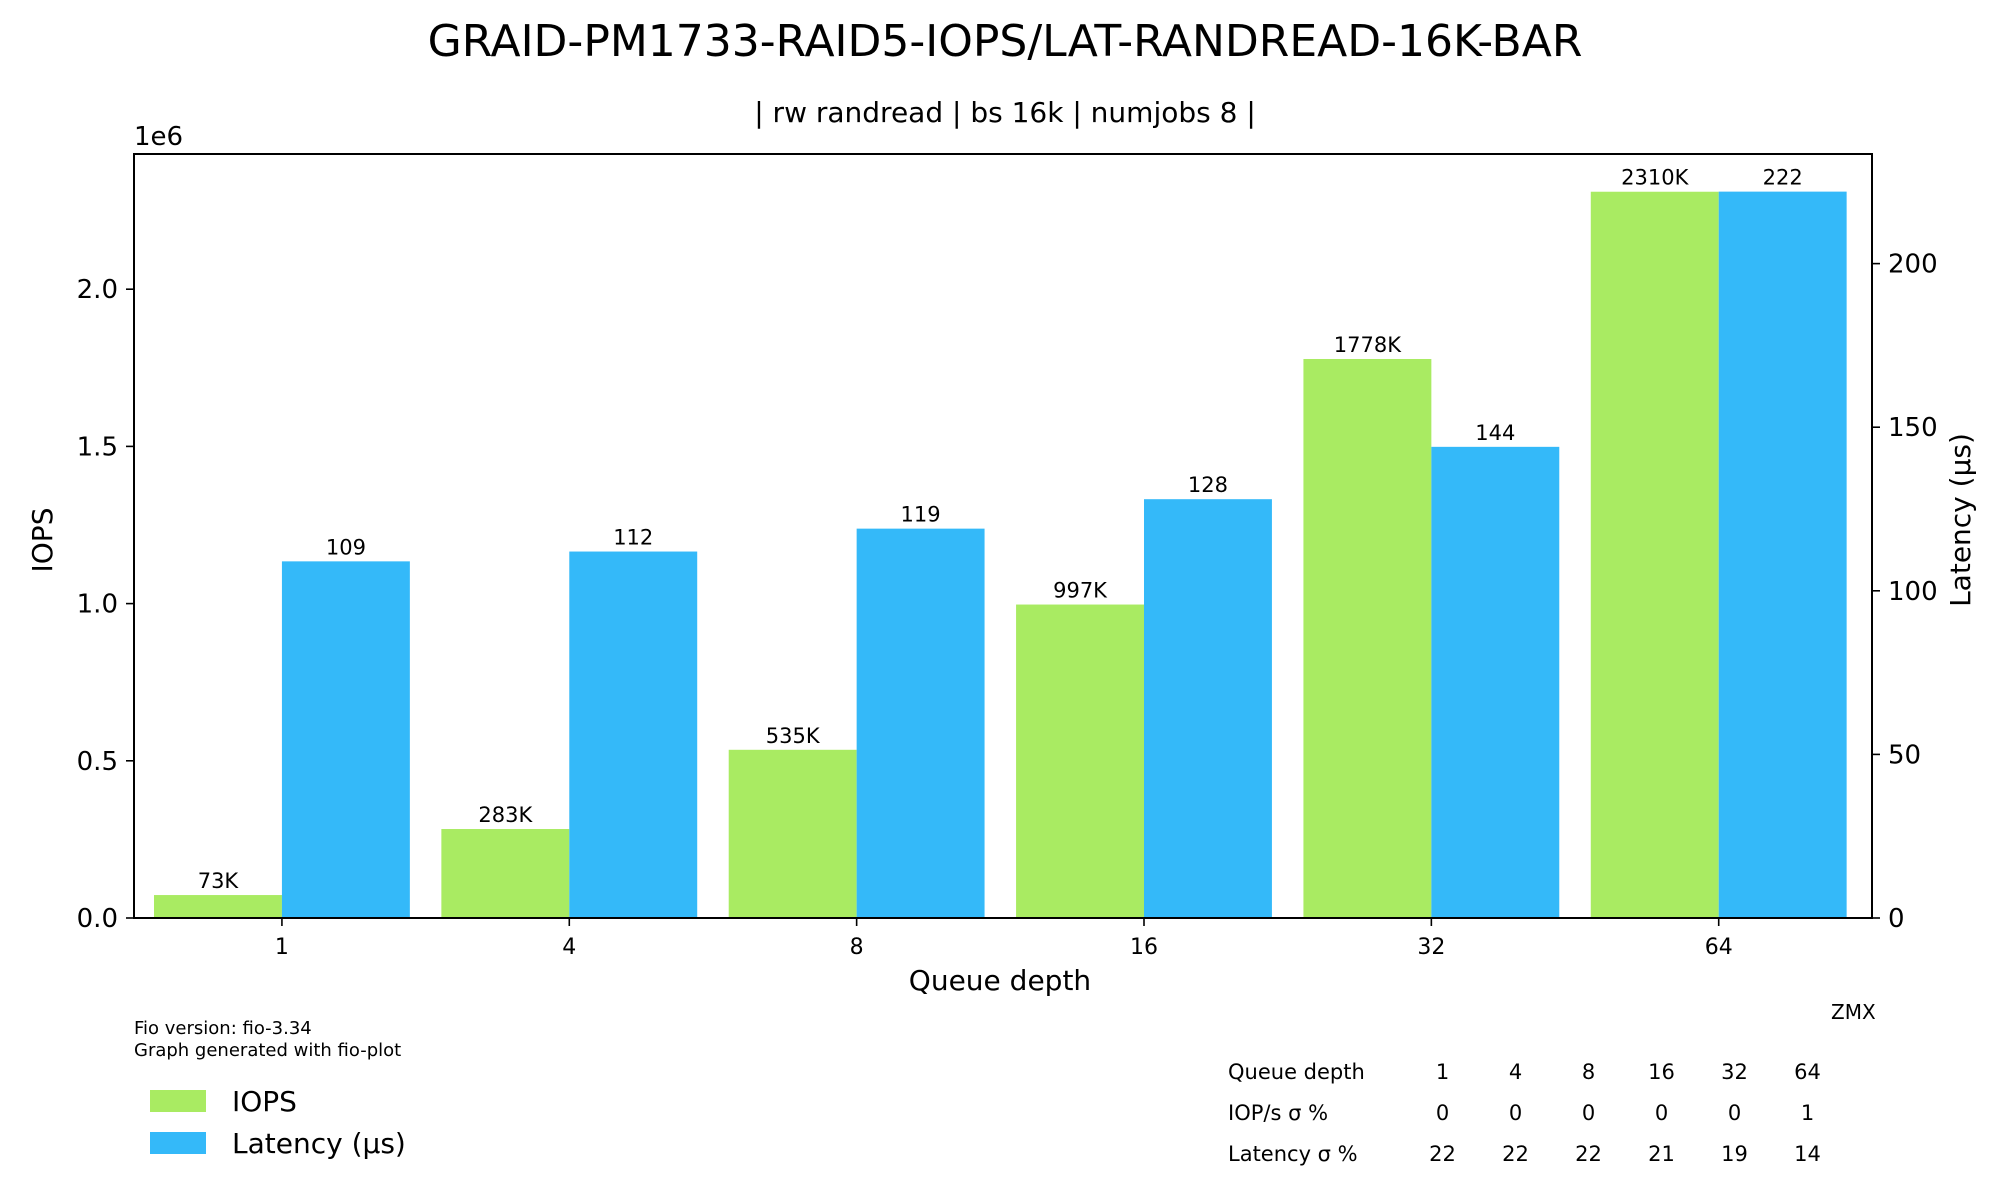 Image resolution: width=2000 pixels, height=1200 pixels. I want to click on y-tick-label: 2.0, so click(97, 290).